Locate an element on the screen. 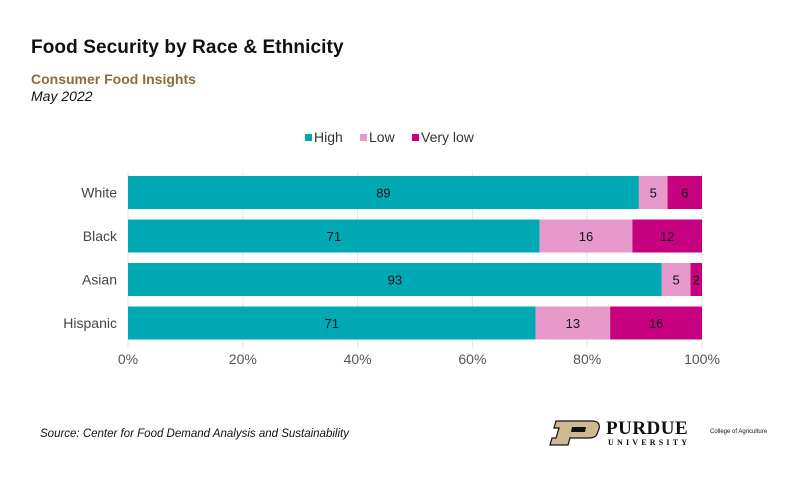  bar-row-asian: 93 5 2 is located at coordinates (415, 279).